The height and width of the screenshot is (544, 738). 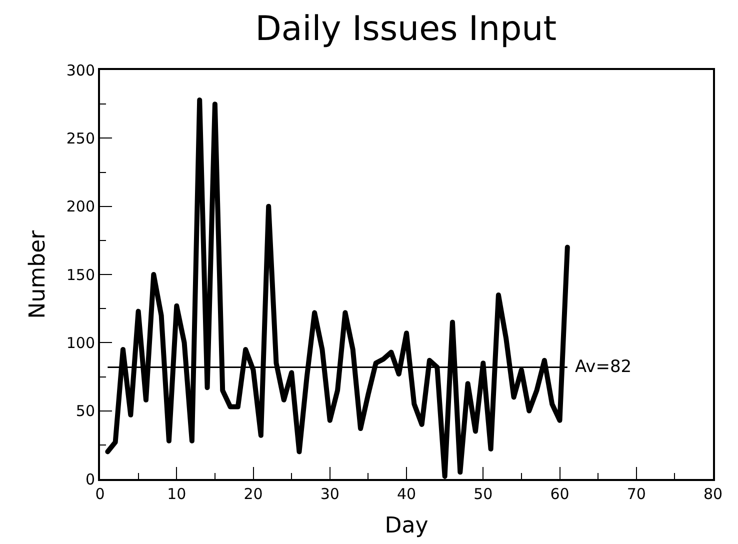 What do you see at coordinates (713, 494) in the screenshot?
I see `x-tick-label: 80` at bounding box center [713, 494].